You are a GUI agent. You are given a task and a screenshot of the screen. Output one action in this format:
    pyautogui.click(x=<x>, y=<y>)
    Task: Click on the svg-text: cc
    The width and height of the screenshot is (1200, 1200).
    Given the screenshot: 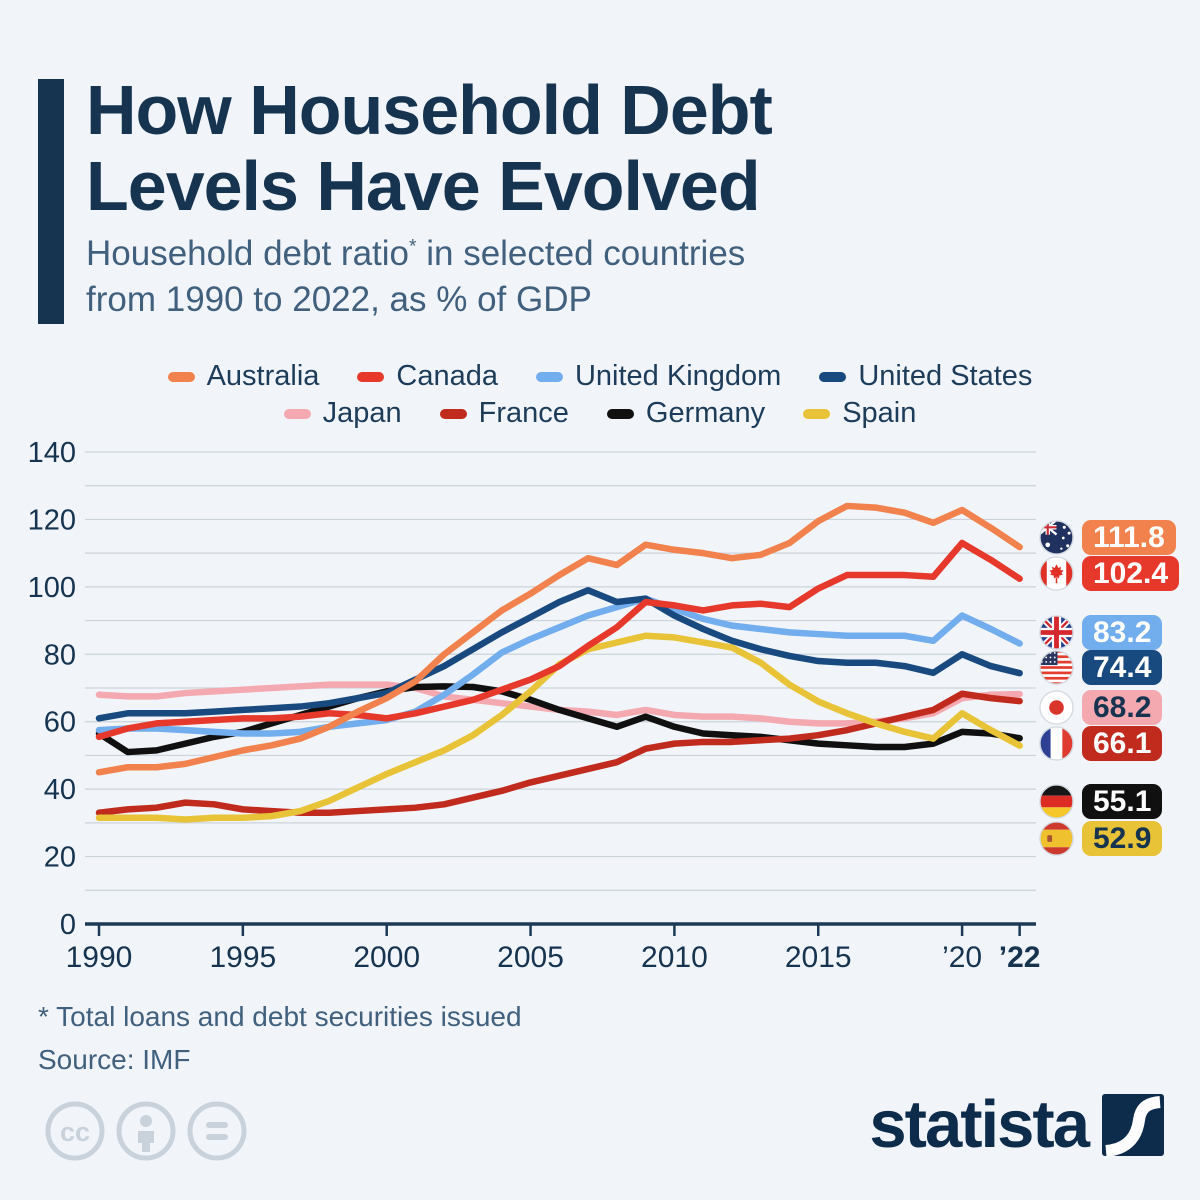 What is the action you would take?
    pyautogui.click(x=75, y=1132)
    